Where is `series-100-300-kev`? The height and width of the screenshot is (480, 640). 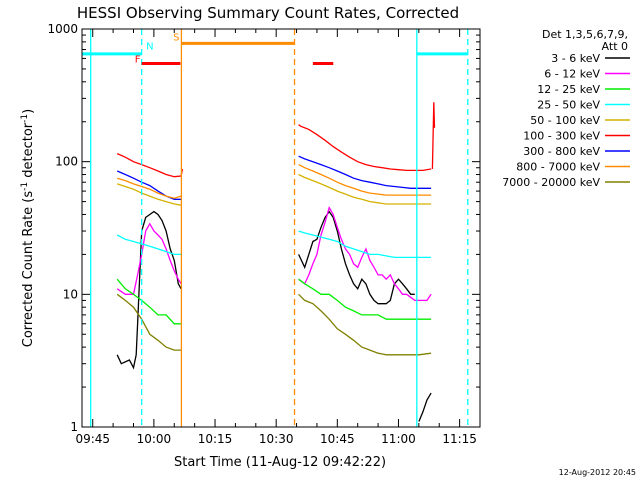 series-100-300-kev is located at coordinates (276, 140).